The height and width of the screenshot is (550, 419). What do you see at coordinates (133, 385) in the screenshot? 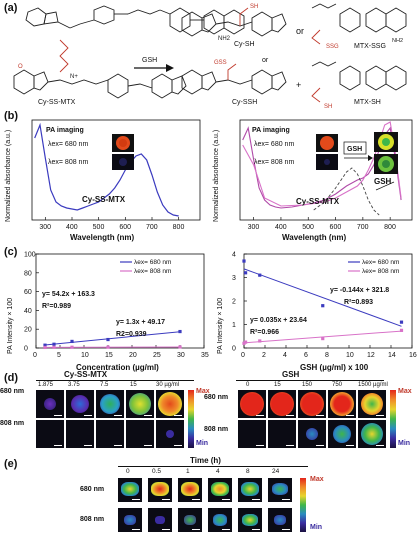
I see `d-left-conc-3: 15` at bounding box center [133, 385].